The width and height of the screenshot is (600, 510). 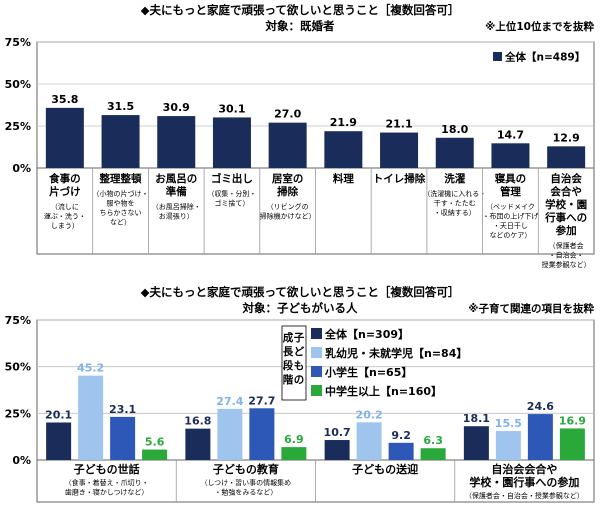 I want to click on chart1-category-label: 自治会, so click(x=566, y=178).